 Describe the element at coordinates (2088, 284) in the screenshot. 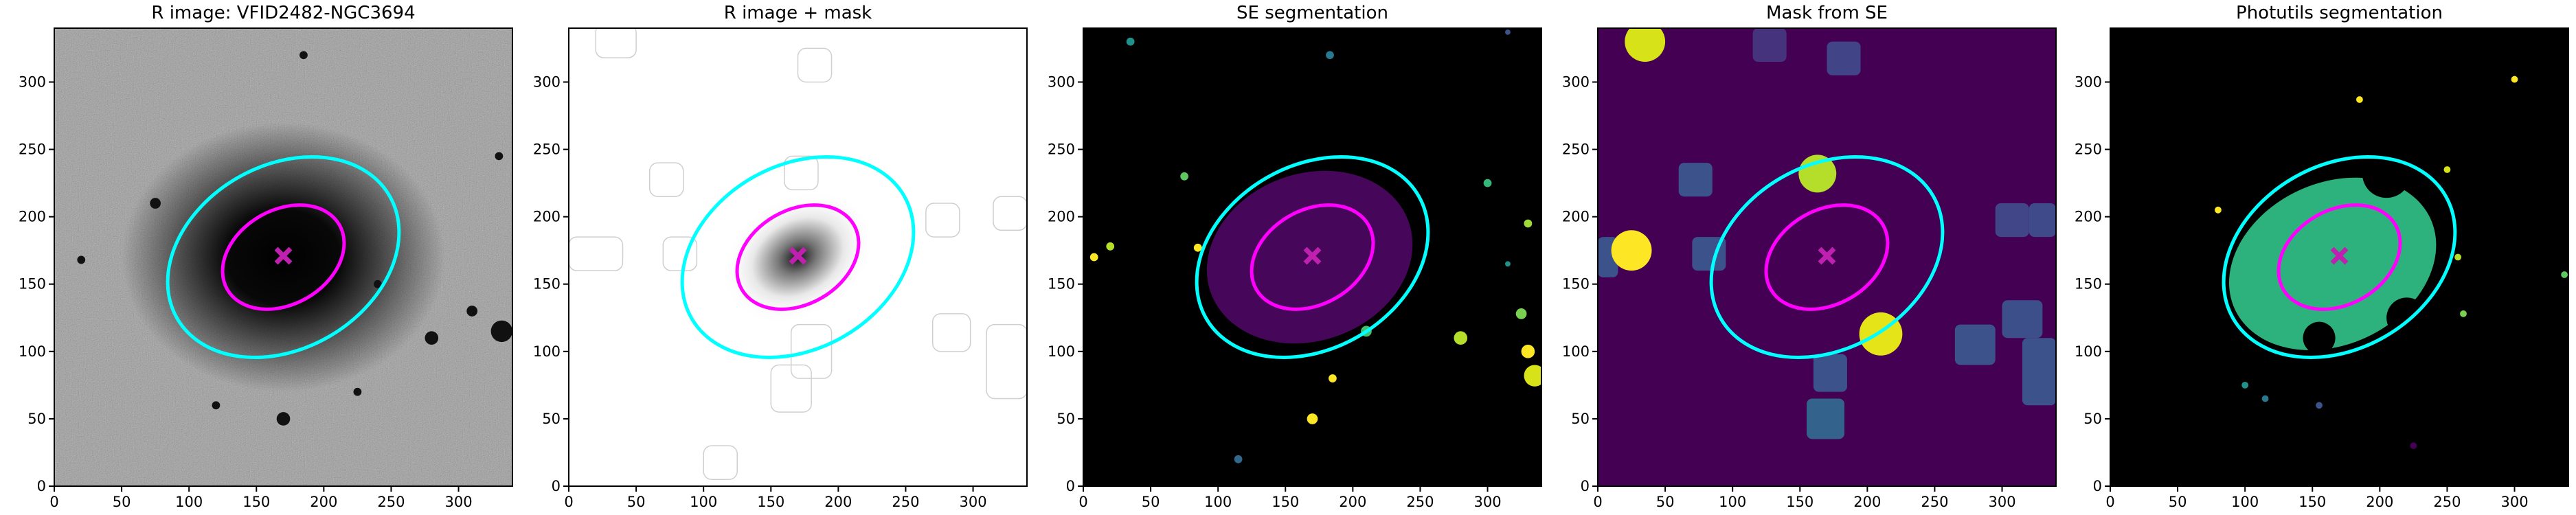

I see `y-tick-label: 150` at that location.